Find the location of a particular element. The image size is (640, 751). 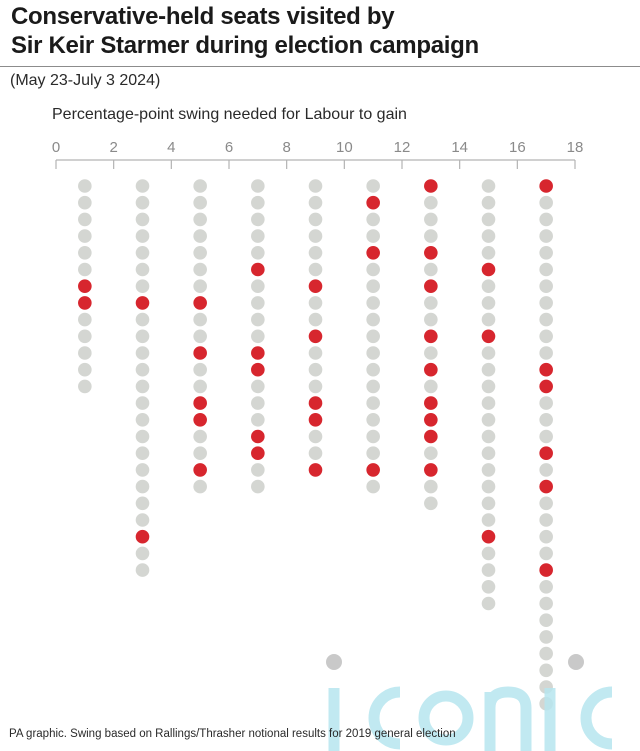

x-tick-label: 18 is located at coordinates (575, 147).